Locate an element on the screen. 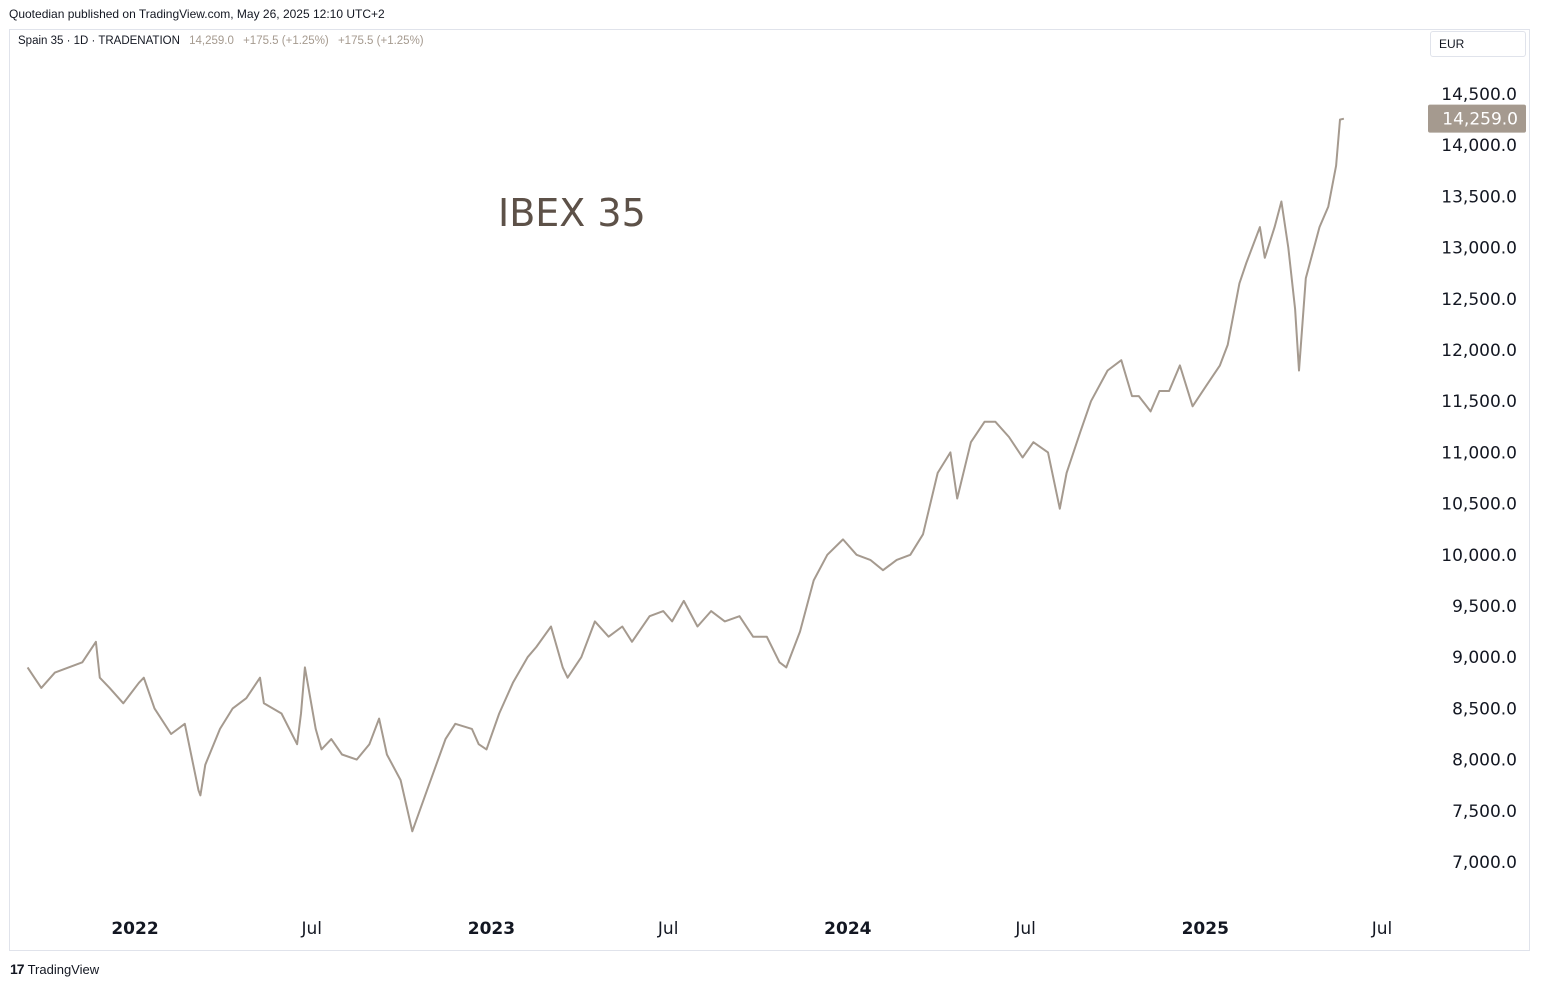 The width and height of the screenshot is (1541, 987). y-tick-label: 8,000.0 is located at coordinates (1484, 761).